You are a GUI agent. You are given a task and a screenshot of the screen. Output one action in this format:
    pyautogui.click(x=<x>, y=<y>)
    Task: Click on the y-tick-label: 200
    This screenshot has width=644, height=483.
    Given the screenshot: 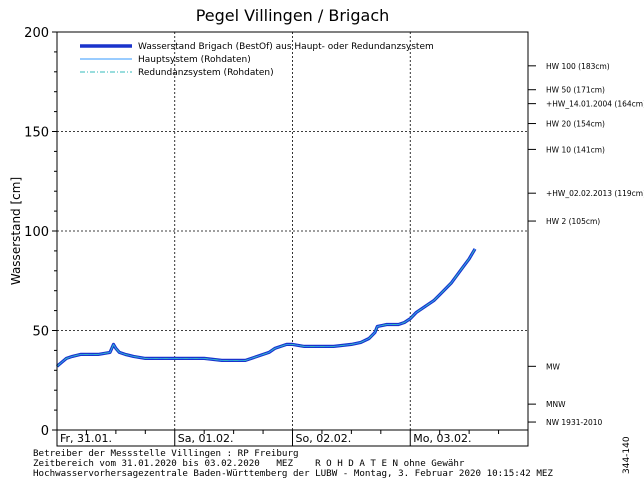 What is the action you would take?
    pyautogui.click(x=36, y=33)
    